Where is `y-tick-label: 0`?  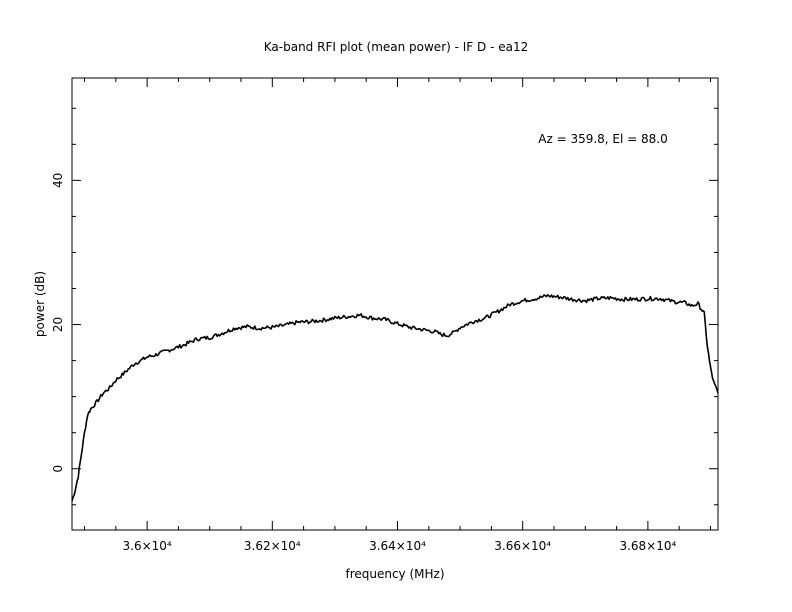 y-tick-label: 0 is located at coordinates (58, 469).